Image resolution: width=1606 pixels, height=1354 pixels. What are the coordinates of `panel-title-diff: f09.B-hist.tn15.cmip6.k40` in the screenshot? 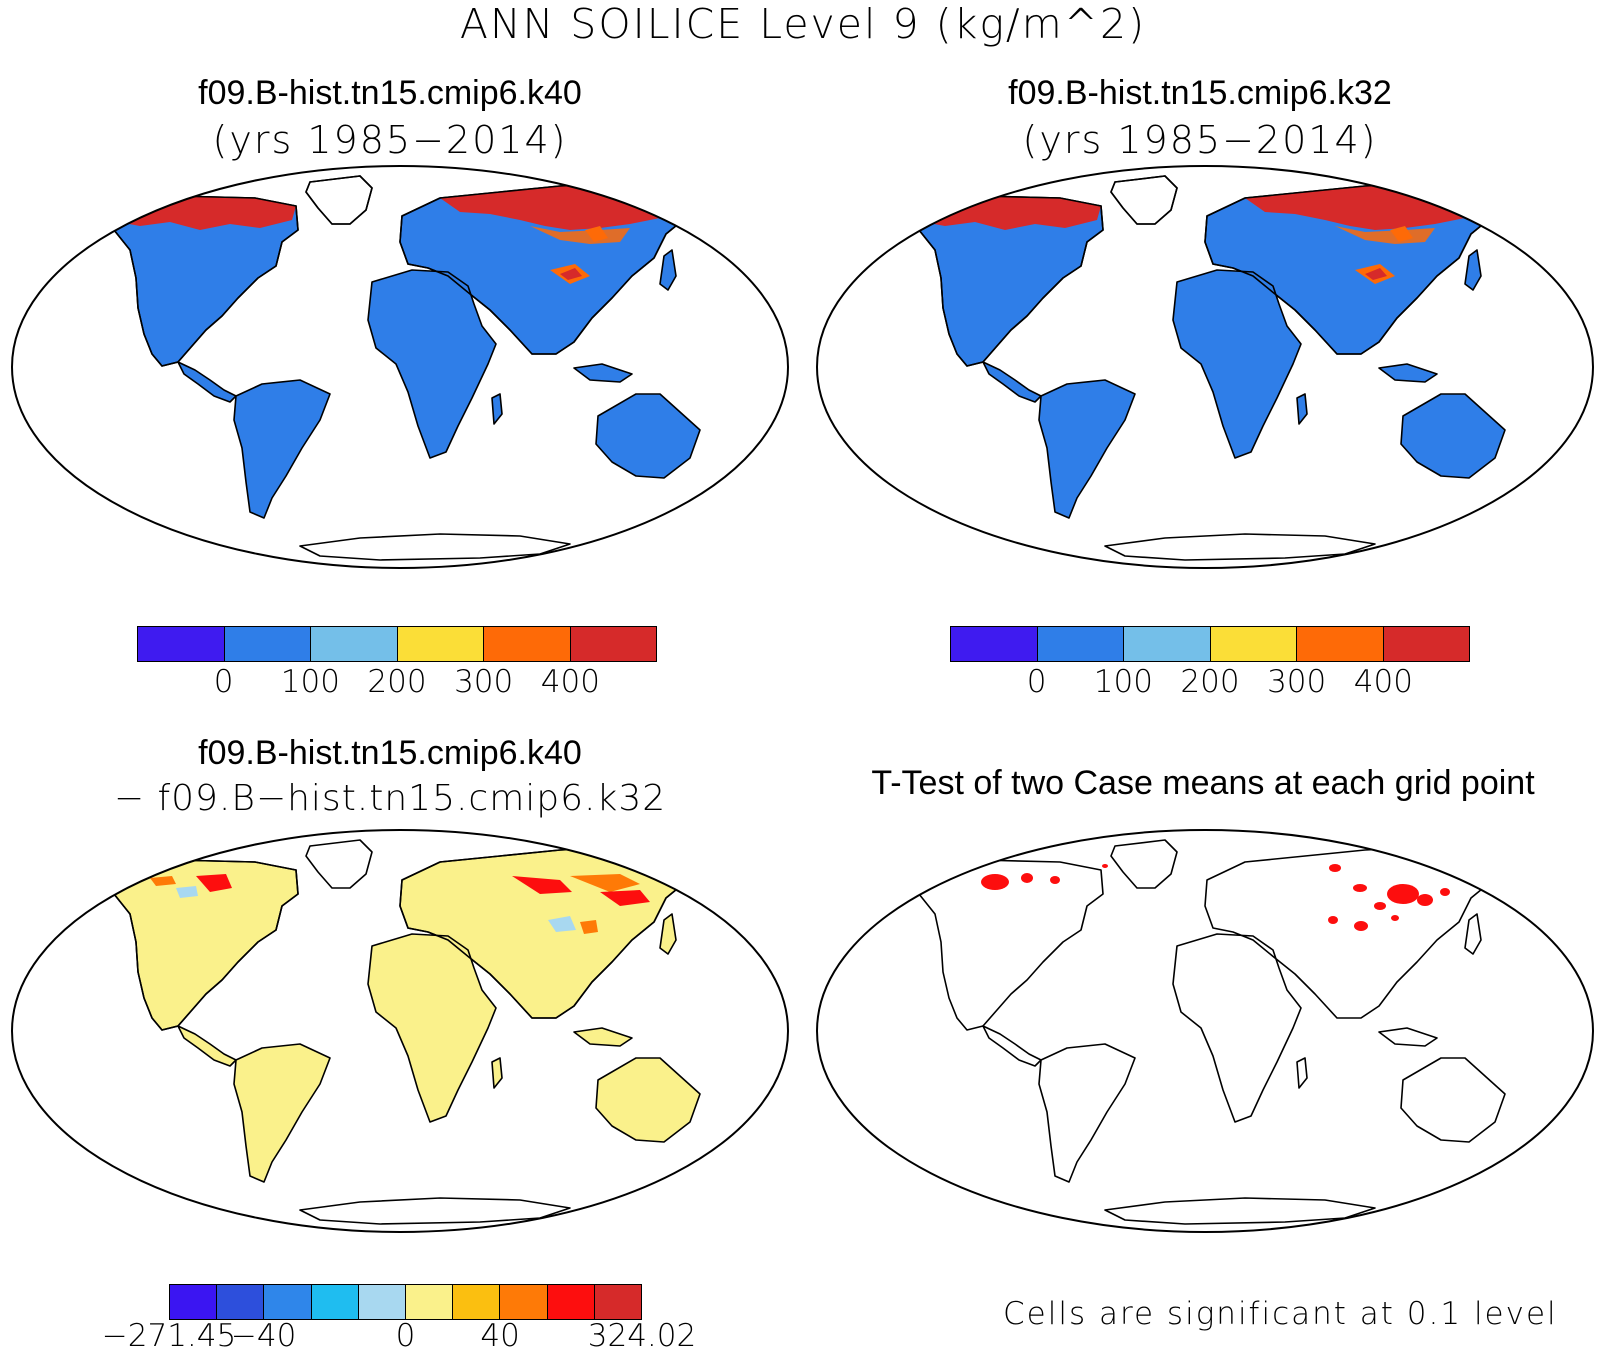 It's located at (390, 753).